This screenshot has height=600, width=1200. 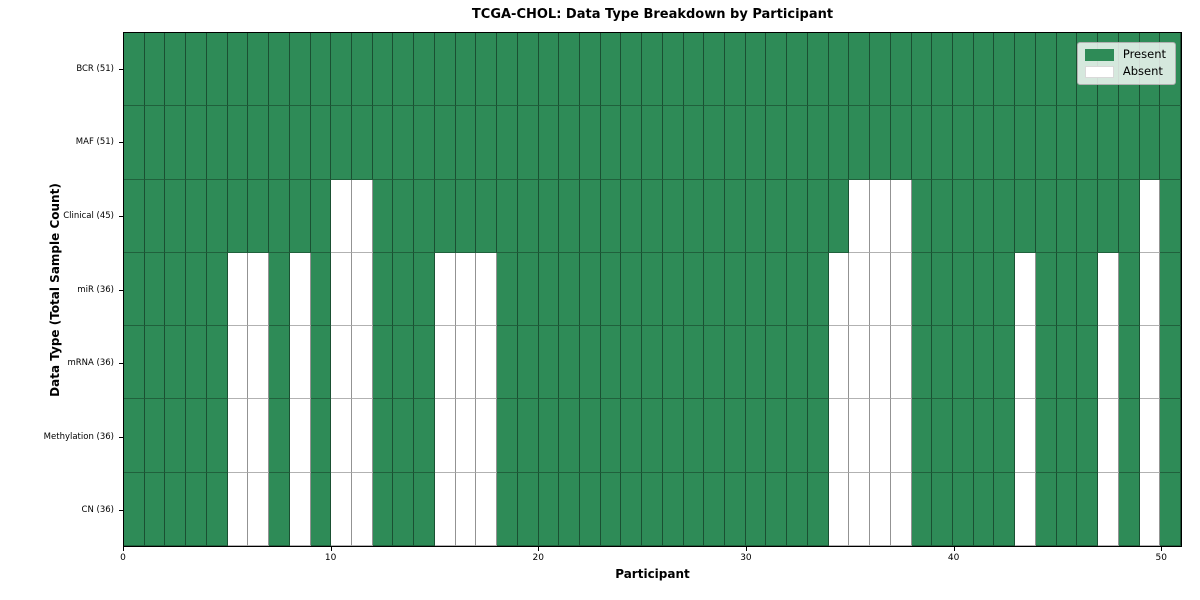 What do you see at coordinates (1144, 54) in the screenshot?
I see `legend-label-present: Present` at bounding box center [1144, 54].